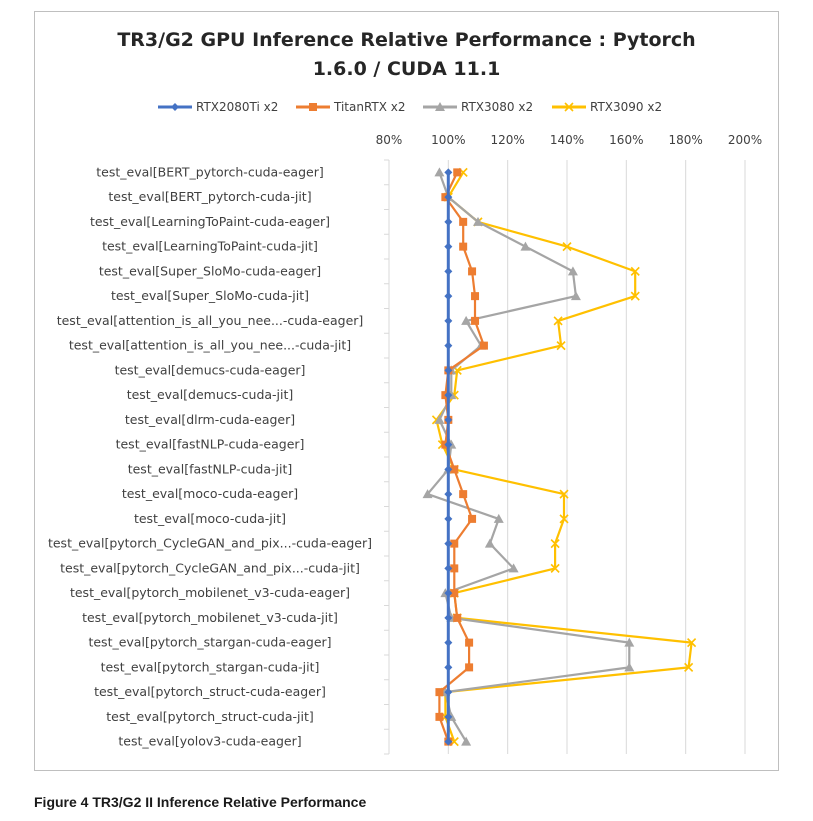 The image size is (813, 821). I want to click on y-category-label: test_eval[fastNLP-cuda-eager], so click(210, 444).